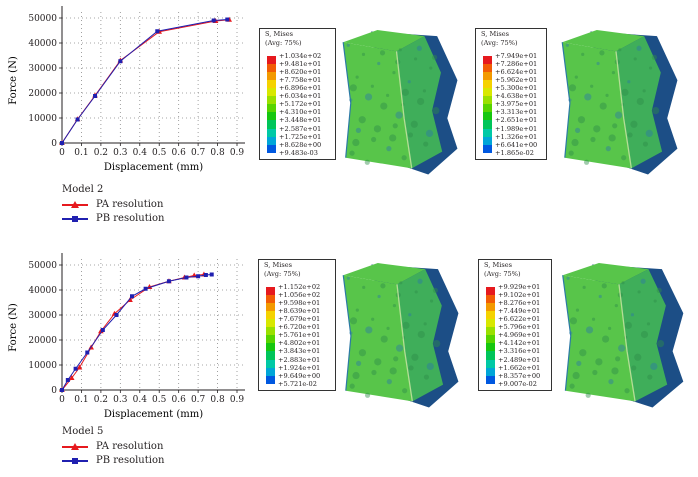  What do you see at coordinates (516, 72) in the screenshot?
I see `legend-value: +6.624e+01` at bounding box center [516, 72].